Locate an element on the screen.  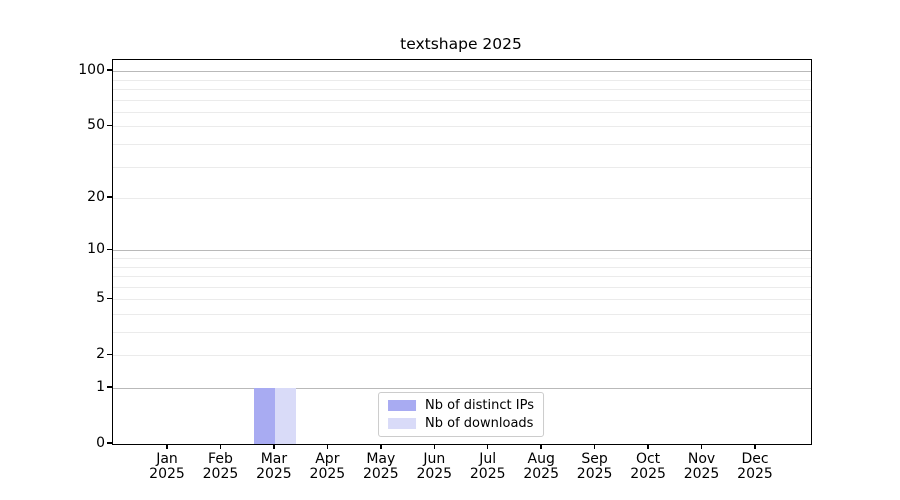
legend-label: Nb of downloads is located at coordinates (479, 423).